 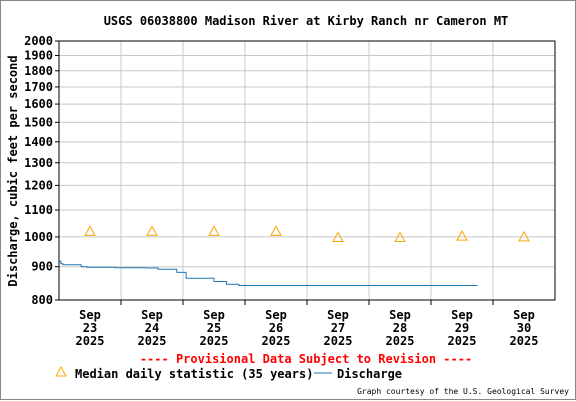 What do you see at coordinates (38, 163) in the screenshot?
I see `y-tick-label: 1300` at bounding box center [38, 163].